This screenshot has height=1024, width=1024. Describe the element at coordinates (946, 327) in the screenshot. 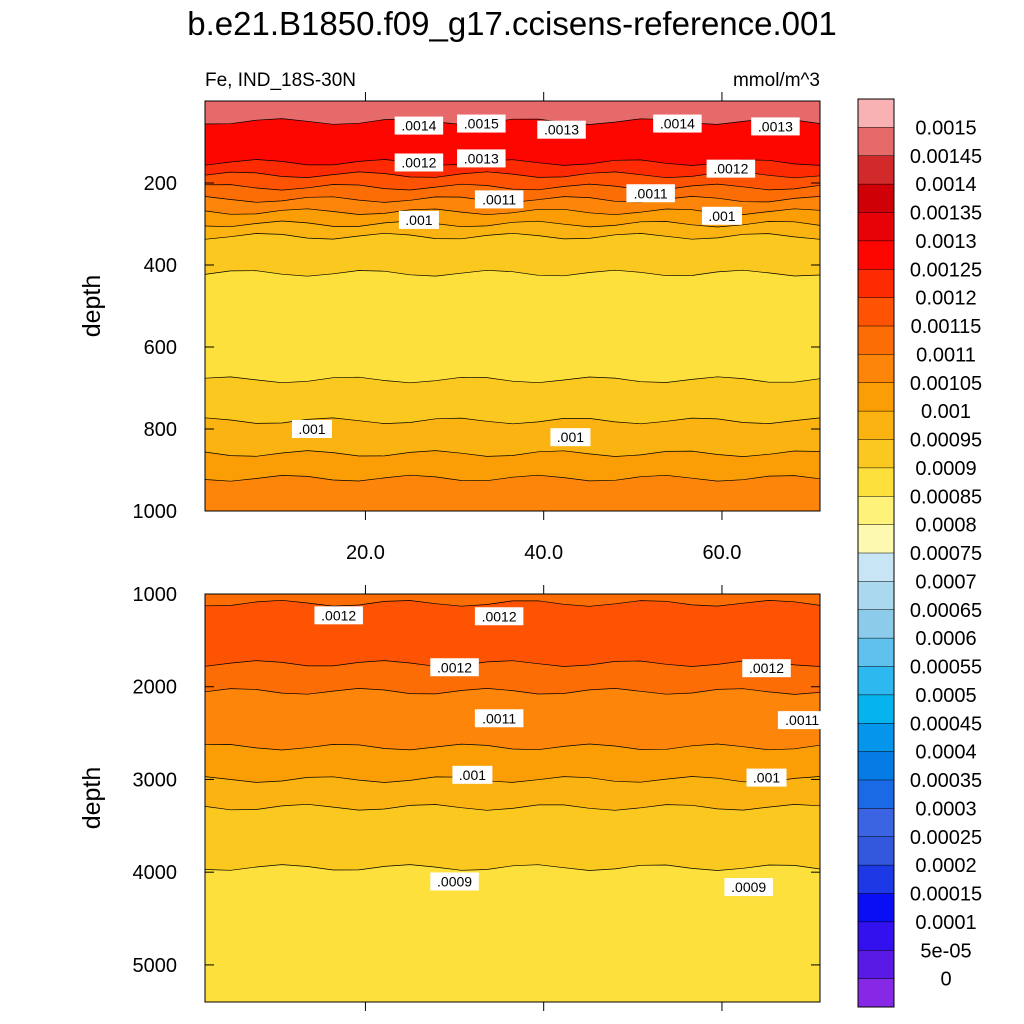

I see `colorbar-label: 0.00115` at that location.